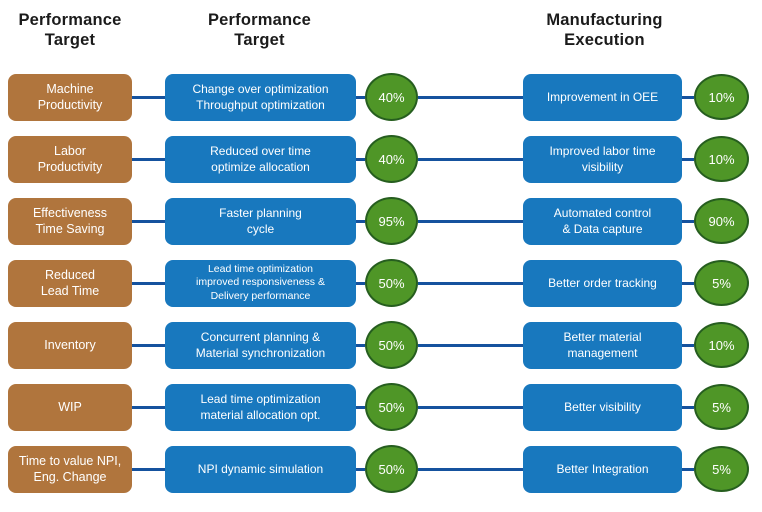 This screenshot has width=762, height=512. I want to click on target-box: Labor Productivity, so click(70, 159).